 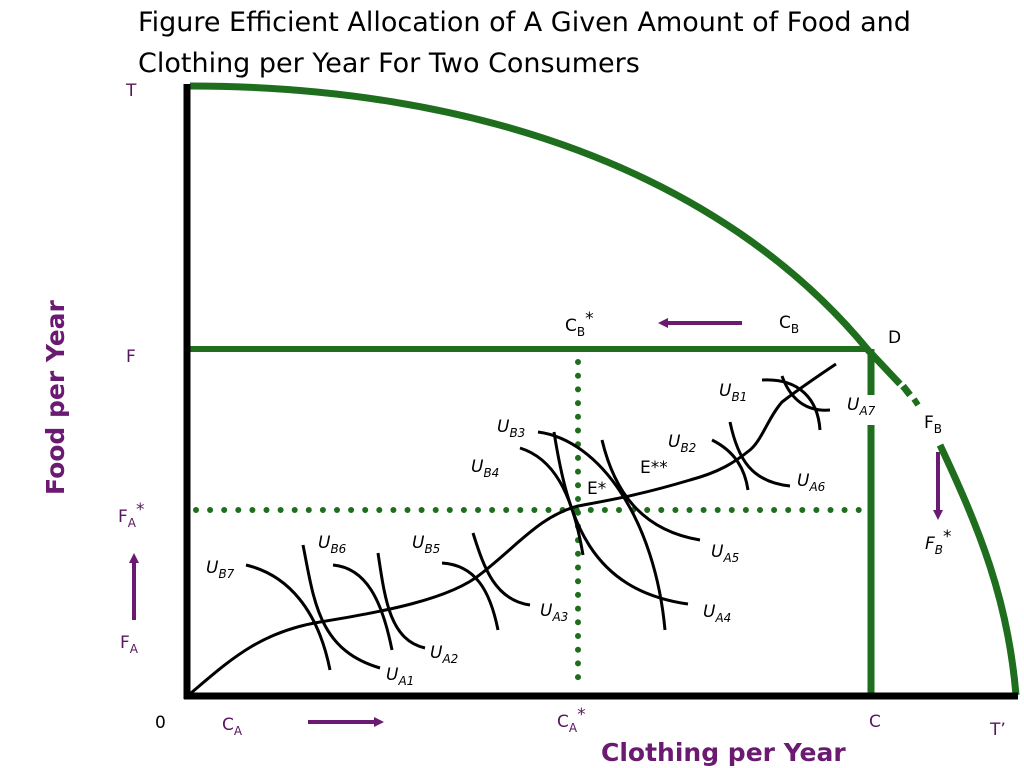 What do you see at coordinates (131, 357) in the screenshot?
I see `label-F: F` at bounding box center [131, 357].